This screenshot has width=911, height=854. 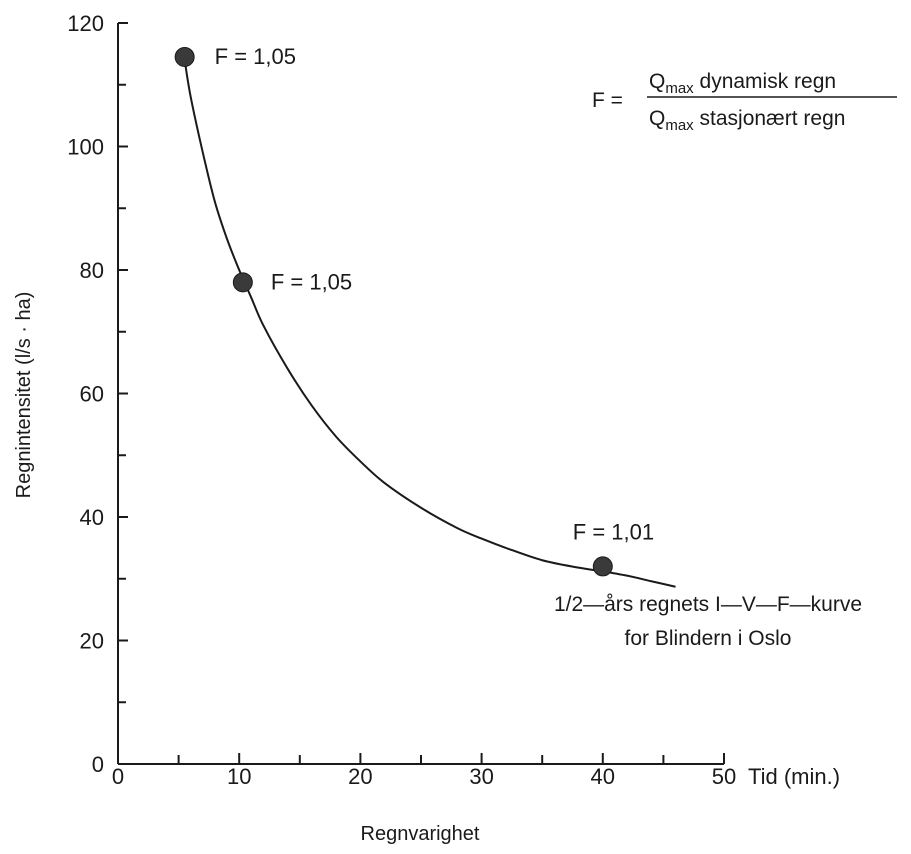 I want to click on formula-lhs: F =, so click(x=607, y=100).